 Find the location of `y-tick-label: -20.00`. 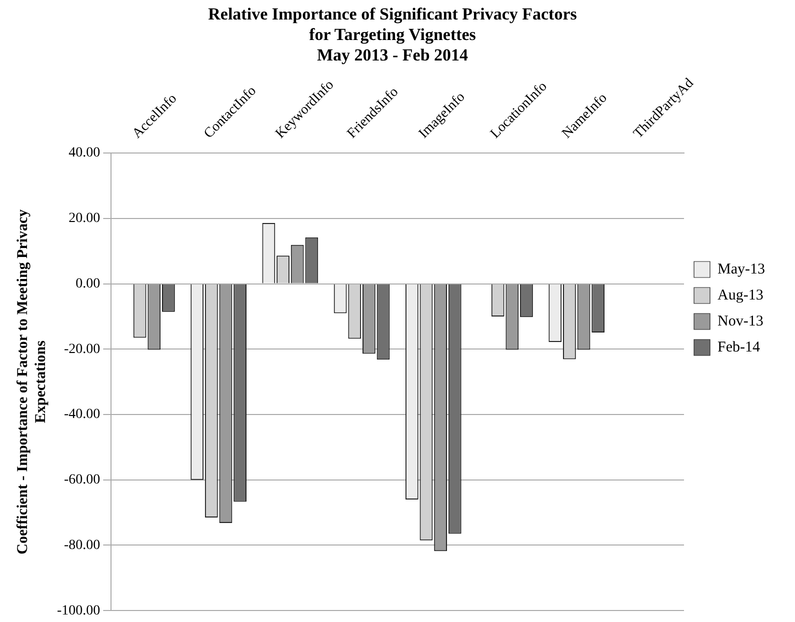

y-tick-label: -20.00 is located at coordinates (82, 349).